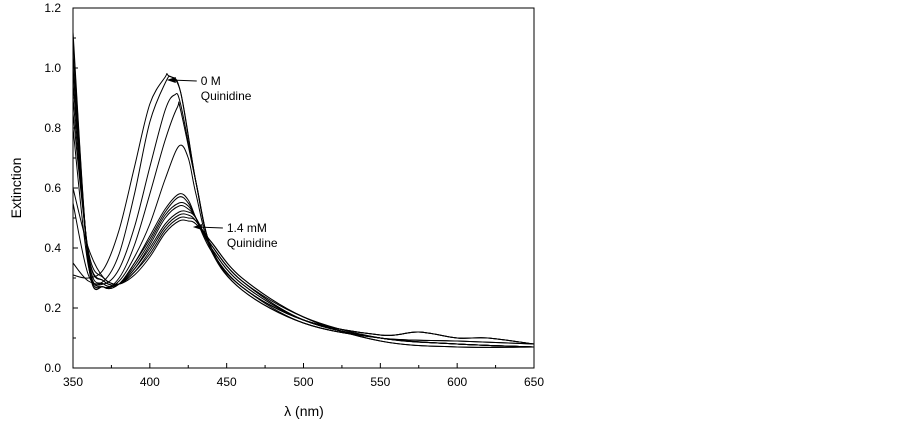 Image resolution: width=903 pixels, height=426 pixels. I want to click on y-tick-label: 1.2, so click(52, 8).